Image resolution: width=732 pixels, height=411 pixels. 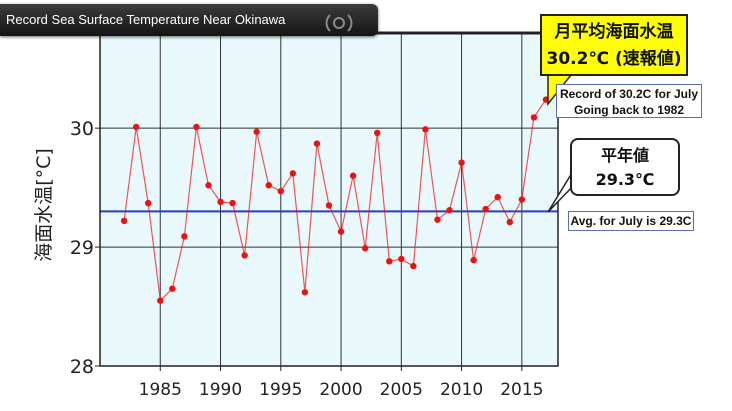 I want to click on record-note-line2: Going back to 1982, so click(x=629, y=110).